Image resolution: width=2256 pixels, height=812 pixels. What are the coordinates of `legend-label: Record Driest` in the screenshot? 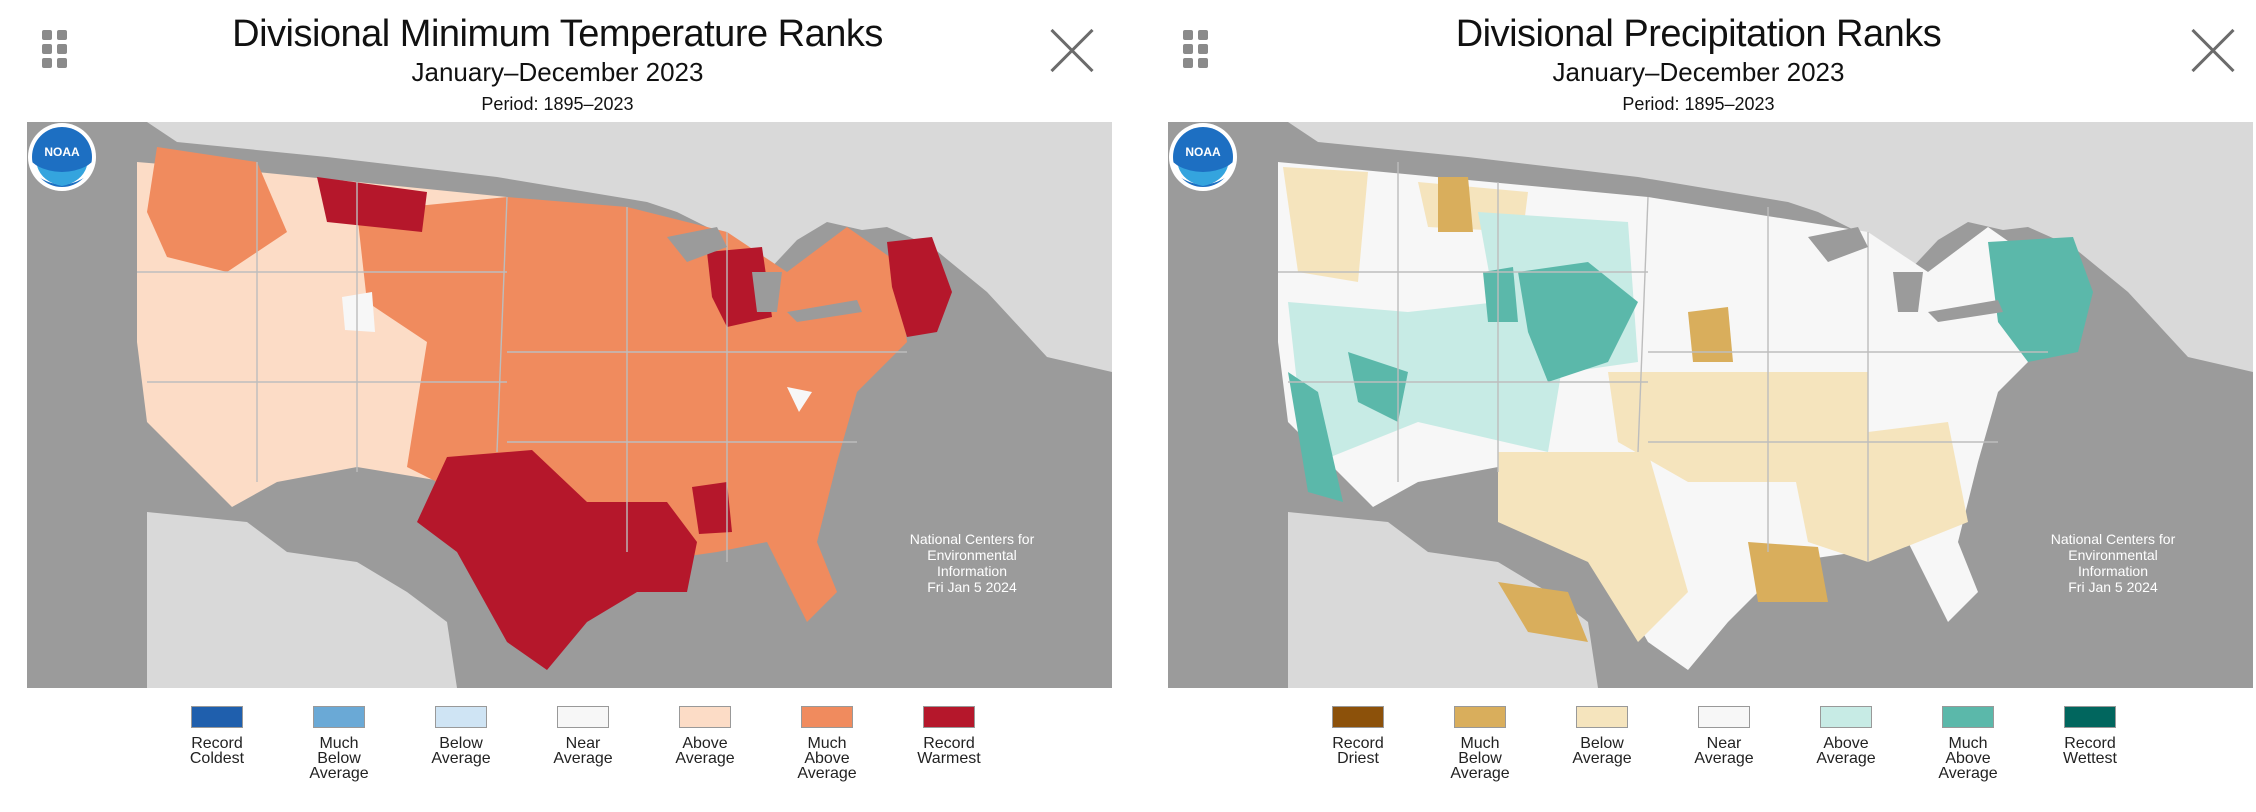 It's located at (1358, 751).